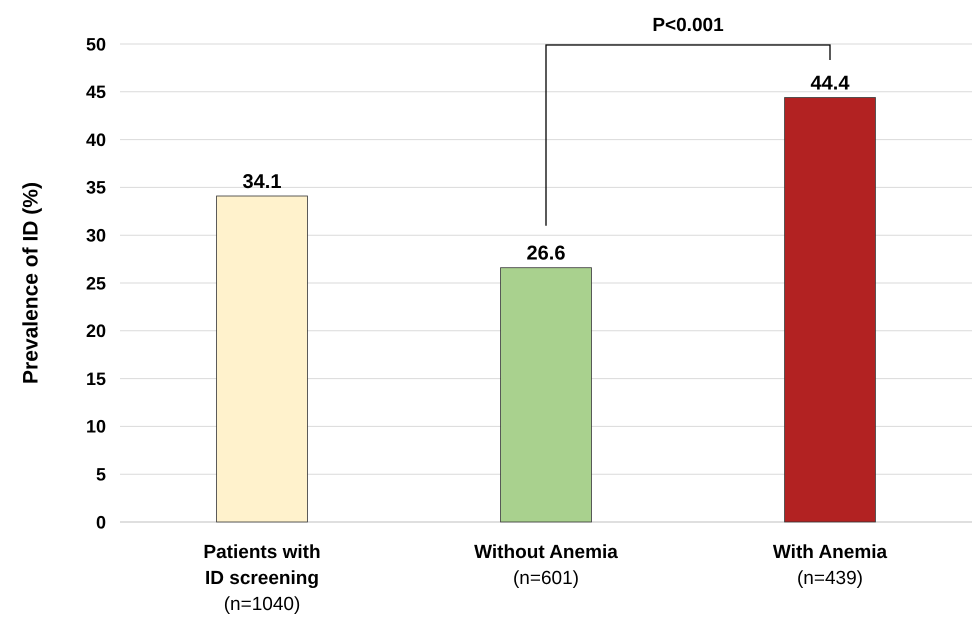 This screenshot has width=980, height=634. I want to click on x-tick-label: Without Anemia (n=601), so click(546, 565).